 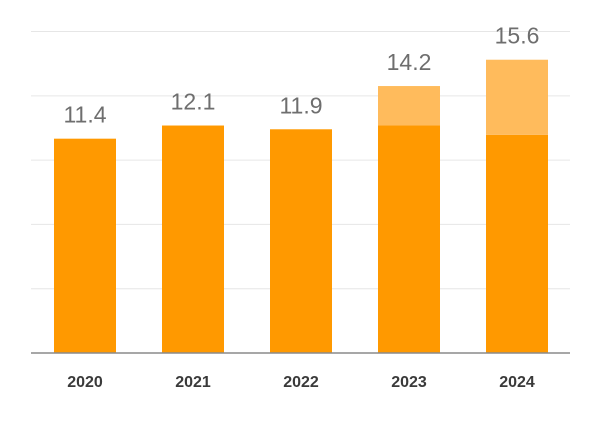 I want to click on data-label-2021: 12.1, so click(x=193, y=102).